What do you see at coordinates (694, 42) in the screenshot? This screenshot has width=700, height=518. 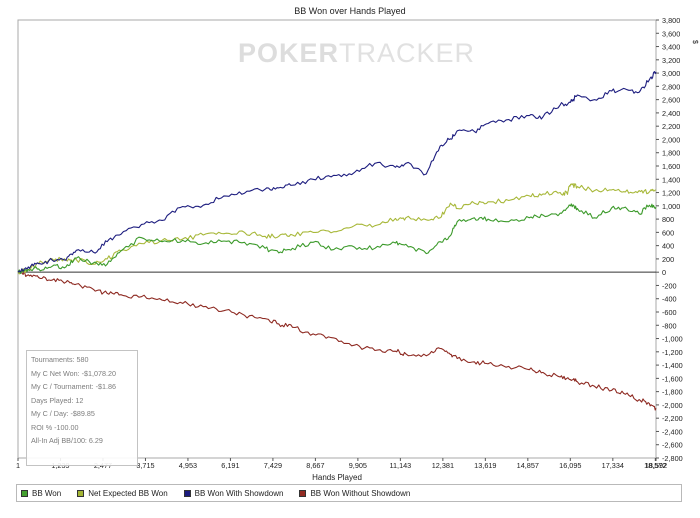 I see `y-axis-label: $` at bounding box center [694, 42].